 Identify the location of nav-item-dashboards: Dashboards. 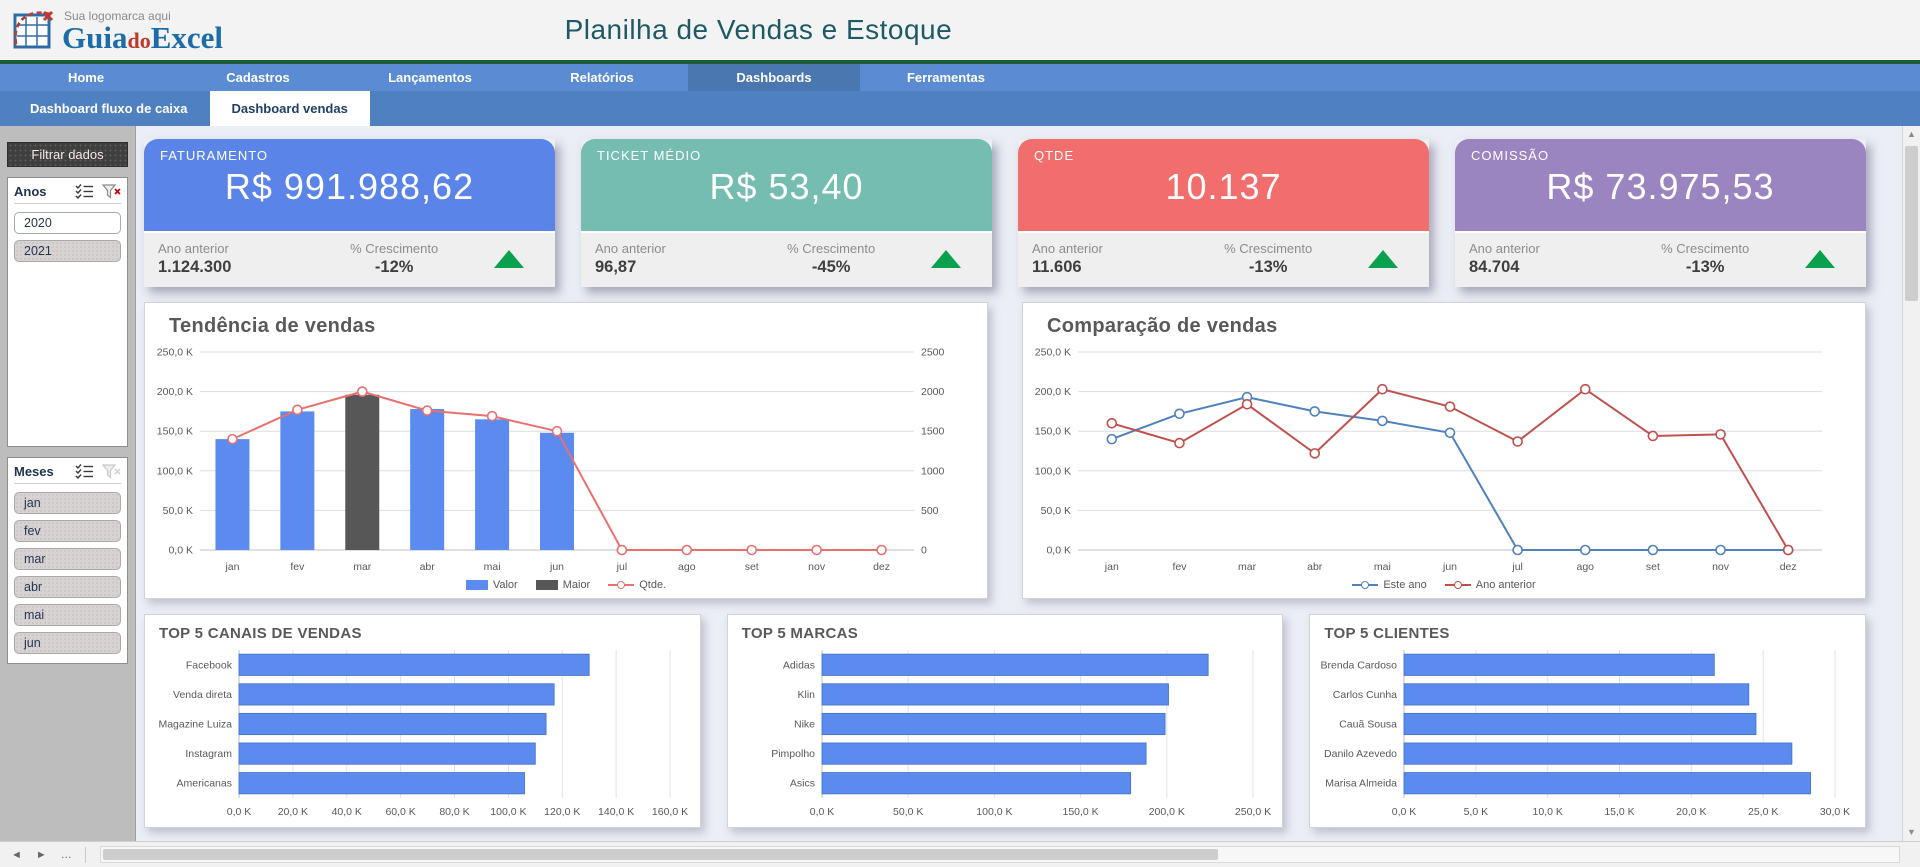
(774, 77).